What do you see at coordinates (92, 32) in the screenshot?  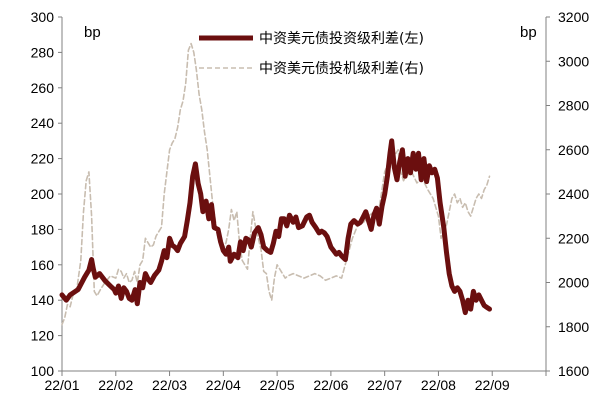 I see `left-axis-unit: bp` at bounding box center [92, 32].